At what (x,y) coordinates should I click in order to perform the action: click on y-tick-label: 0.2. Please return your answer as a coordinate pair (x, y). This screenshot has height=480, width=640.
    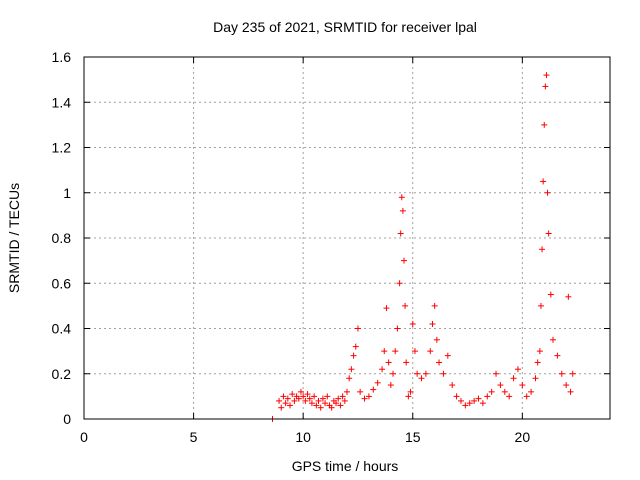
    Looking at the image, I should click on (62, 374).